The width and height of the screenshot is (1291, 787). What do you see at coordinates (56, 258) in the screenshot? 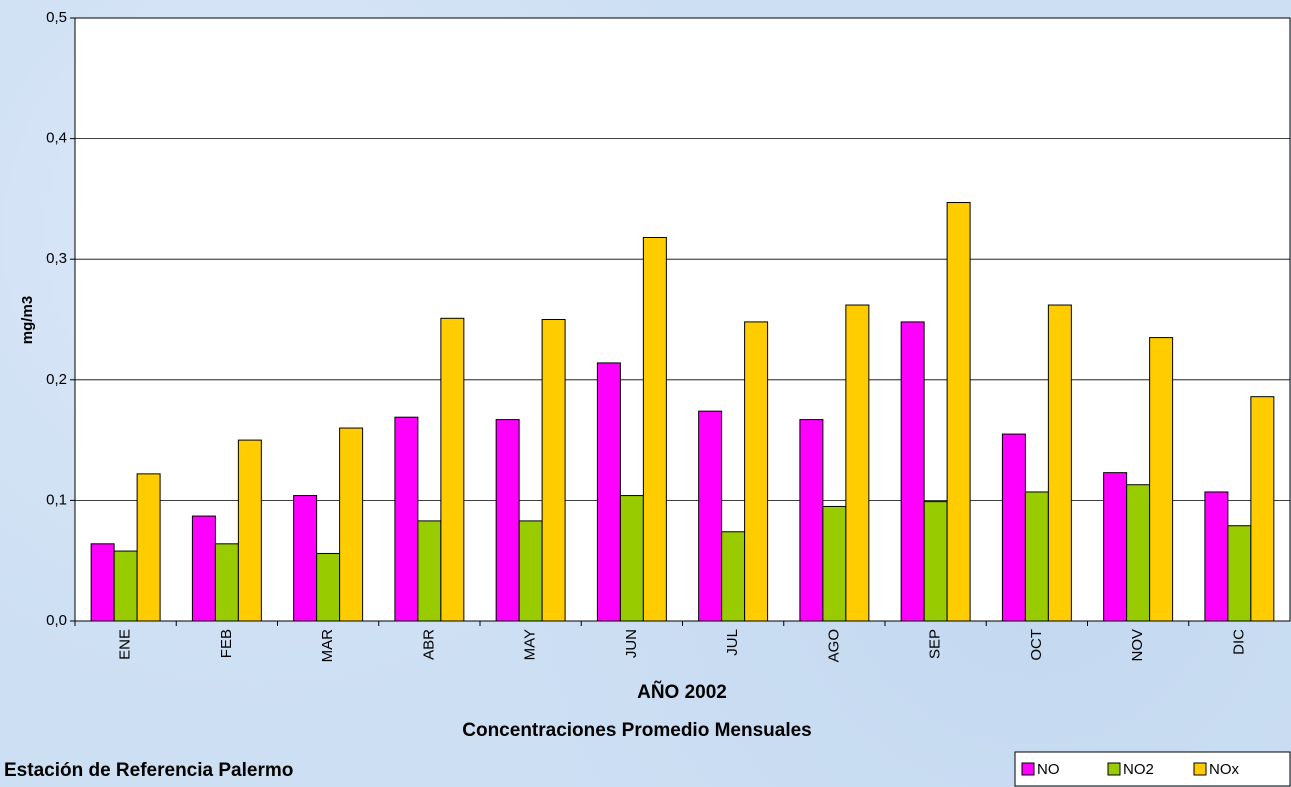
I see `y-tick-label: 0,3` at bounding box center [56, 258].